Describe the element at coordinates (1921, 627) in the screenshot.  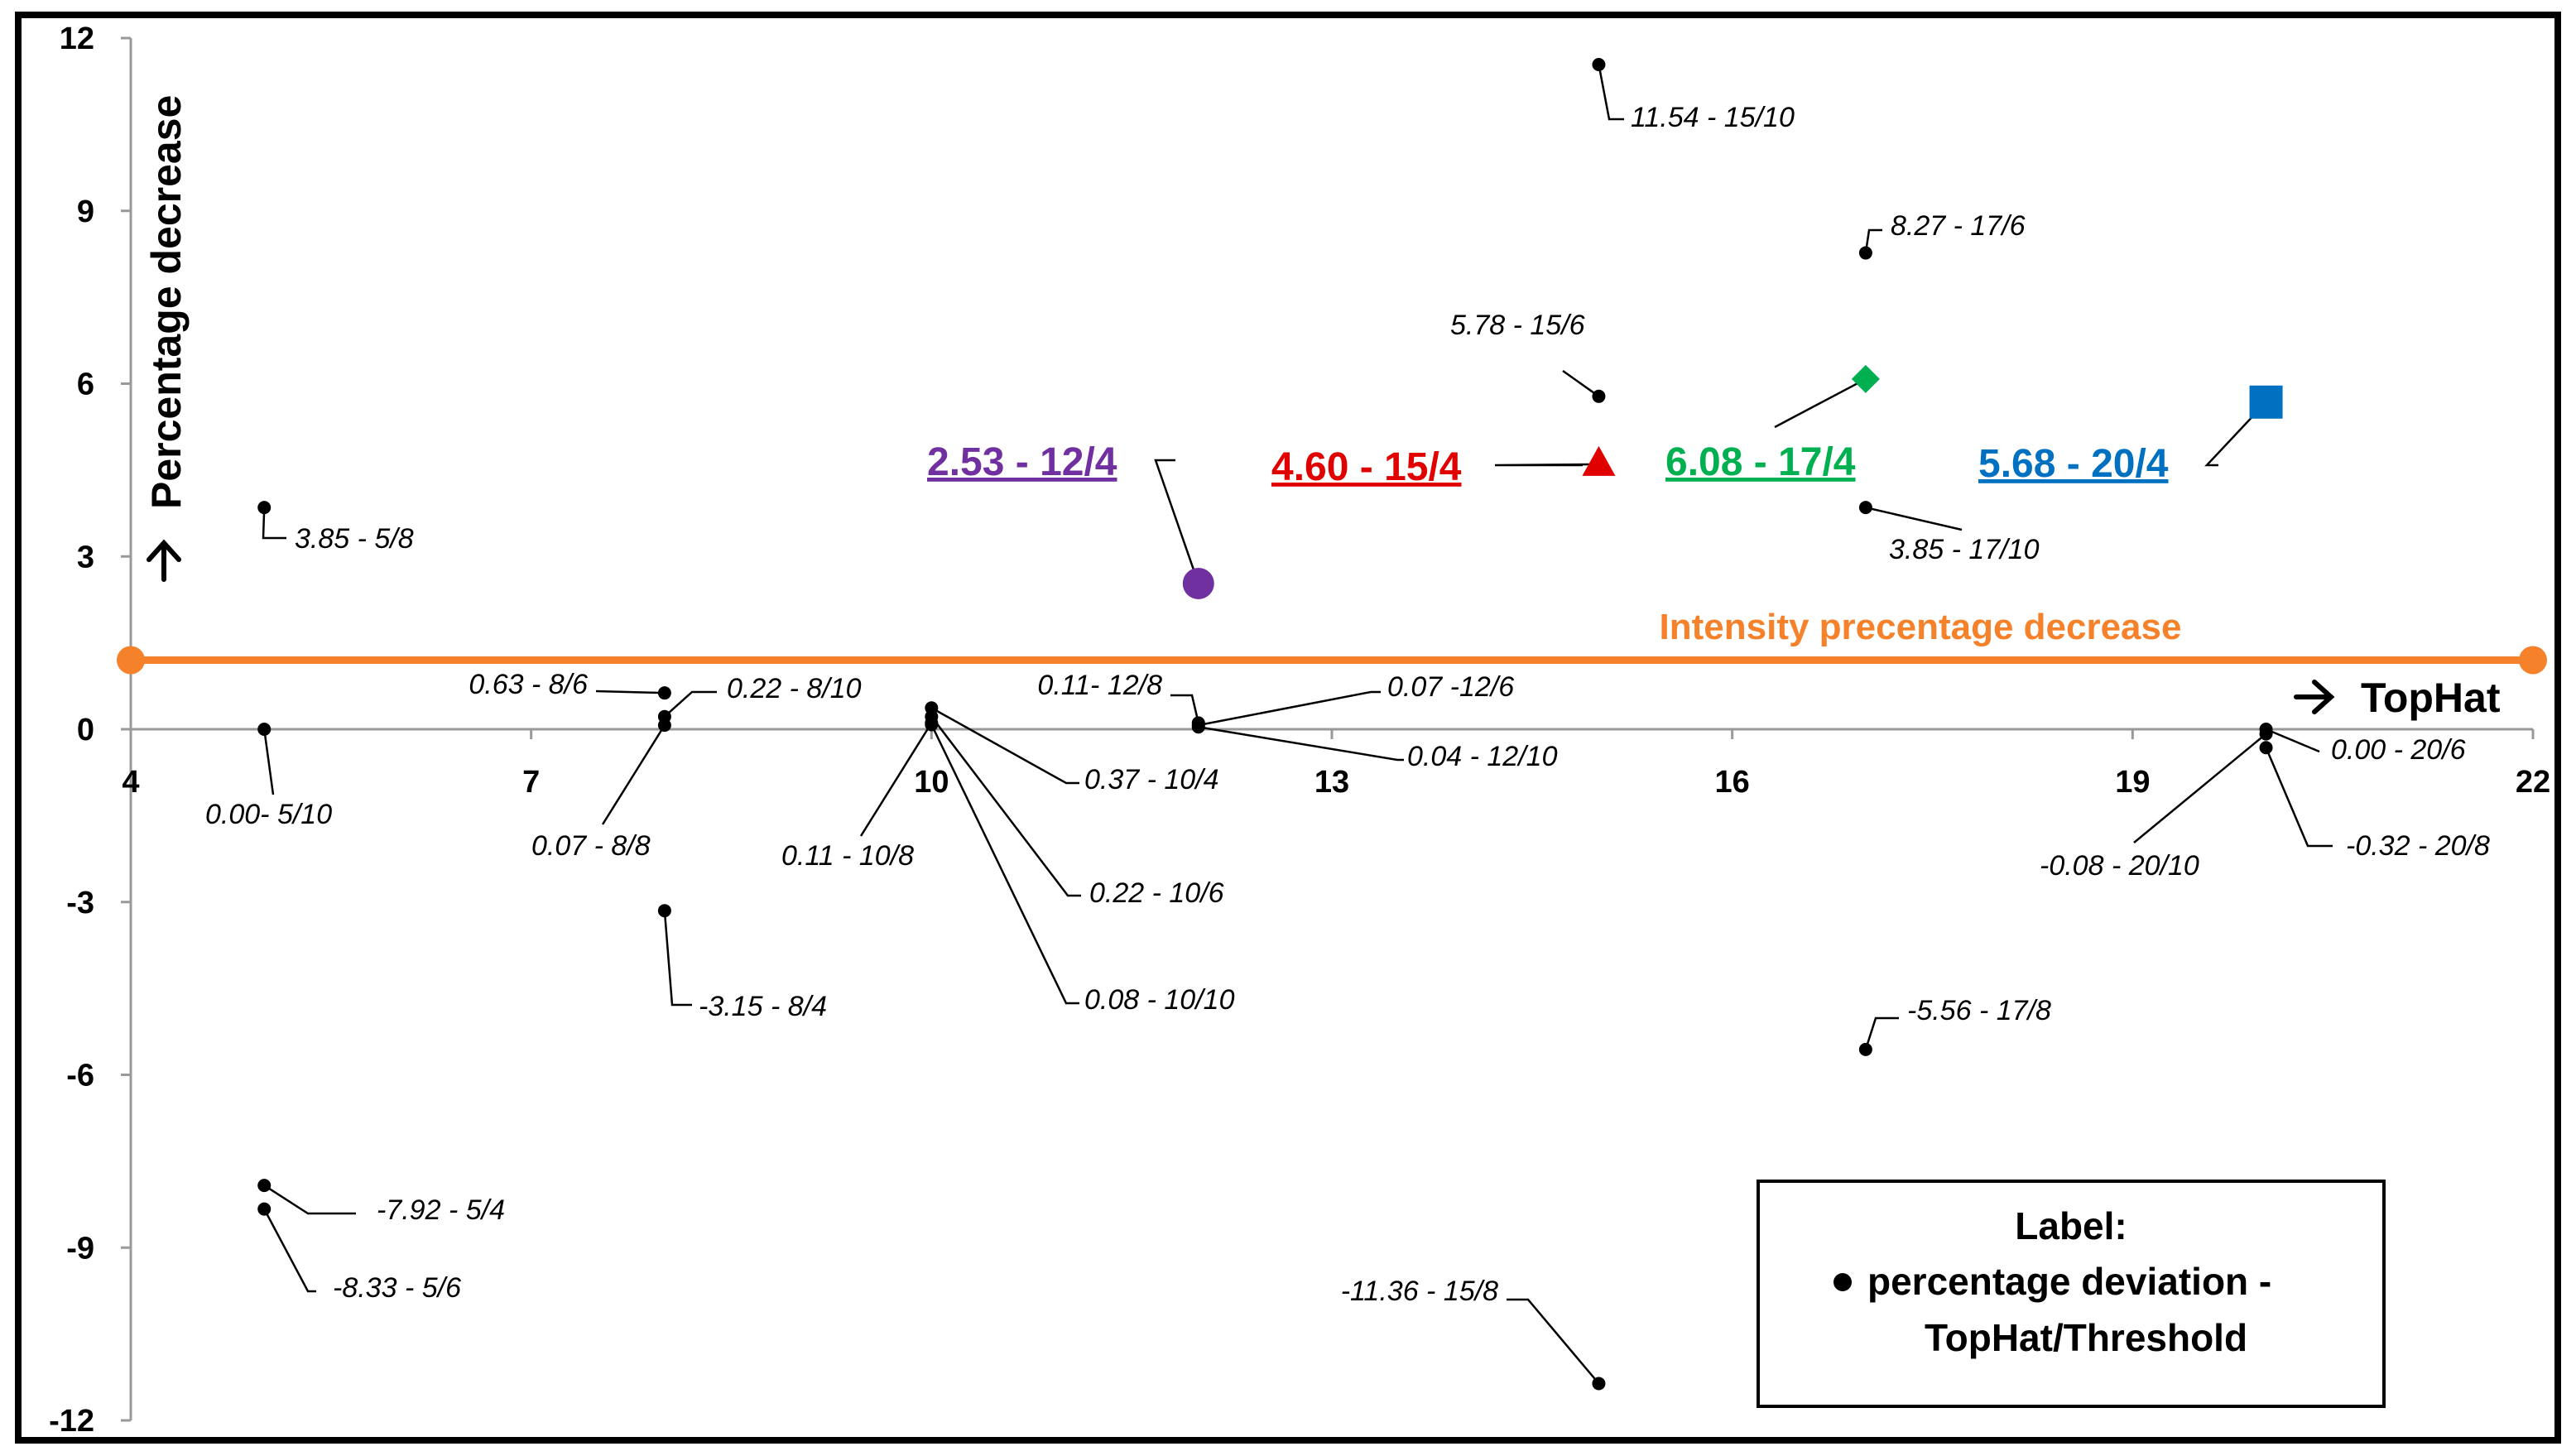
I see `reference-line-label: Intensity precentage decrease` at that location.